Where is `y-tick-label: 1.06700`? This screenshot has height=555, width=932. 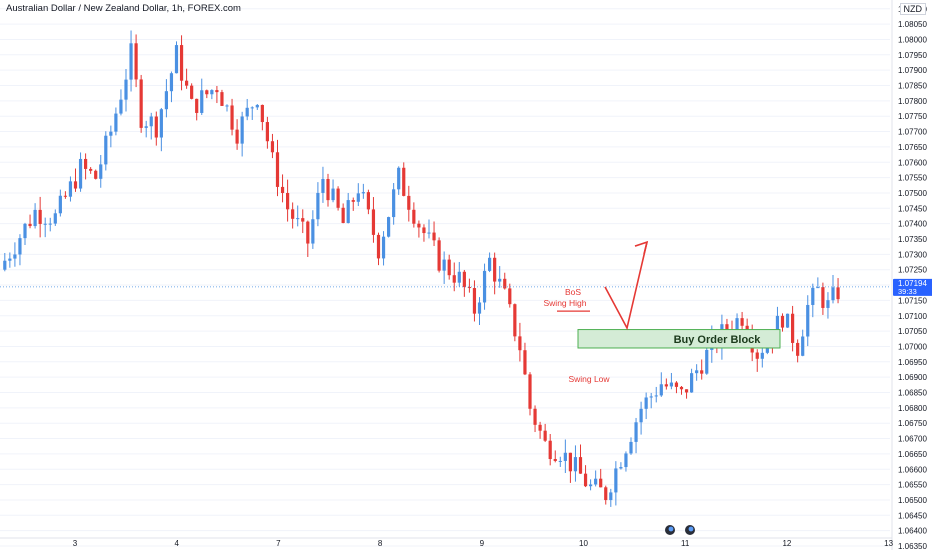
y-tick-label: 1.06700 is located at coordinates (912, 439).